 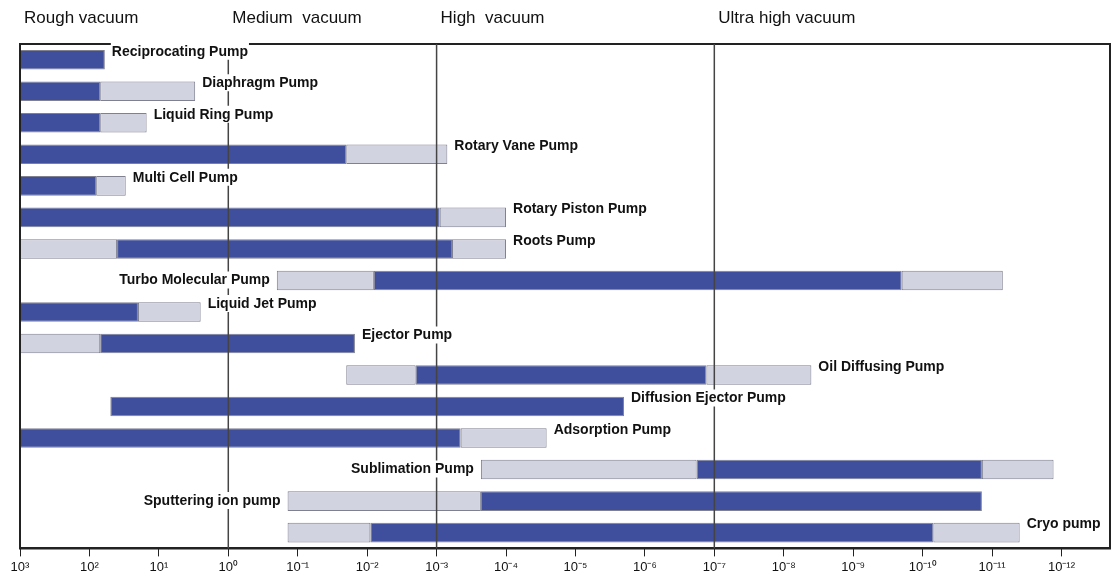 I want to click on x-tick-label: 10⁰, so click(x=228, y=566).